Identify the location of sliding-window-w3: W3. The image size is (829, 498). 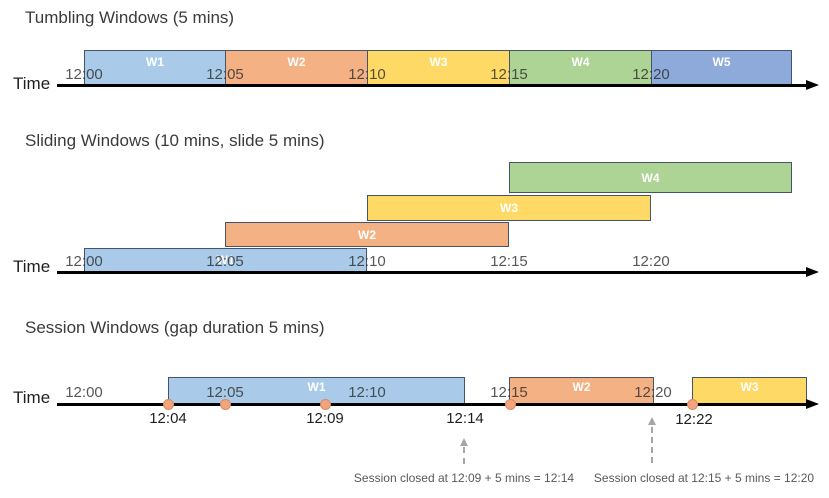
(509, 208).